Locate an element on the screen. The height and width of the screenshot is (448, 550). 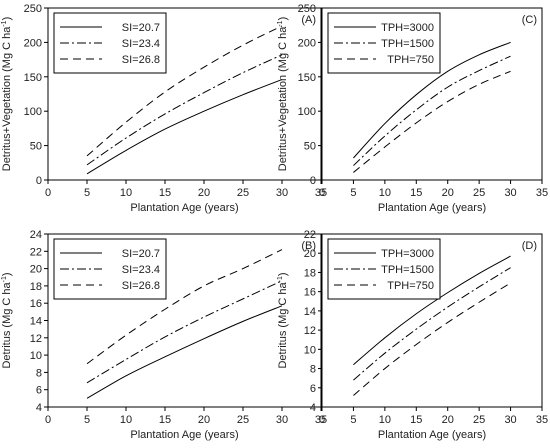
legend-label: SI=26.8 is located at coordinates (141, 60).